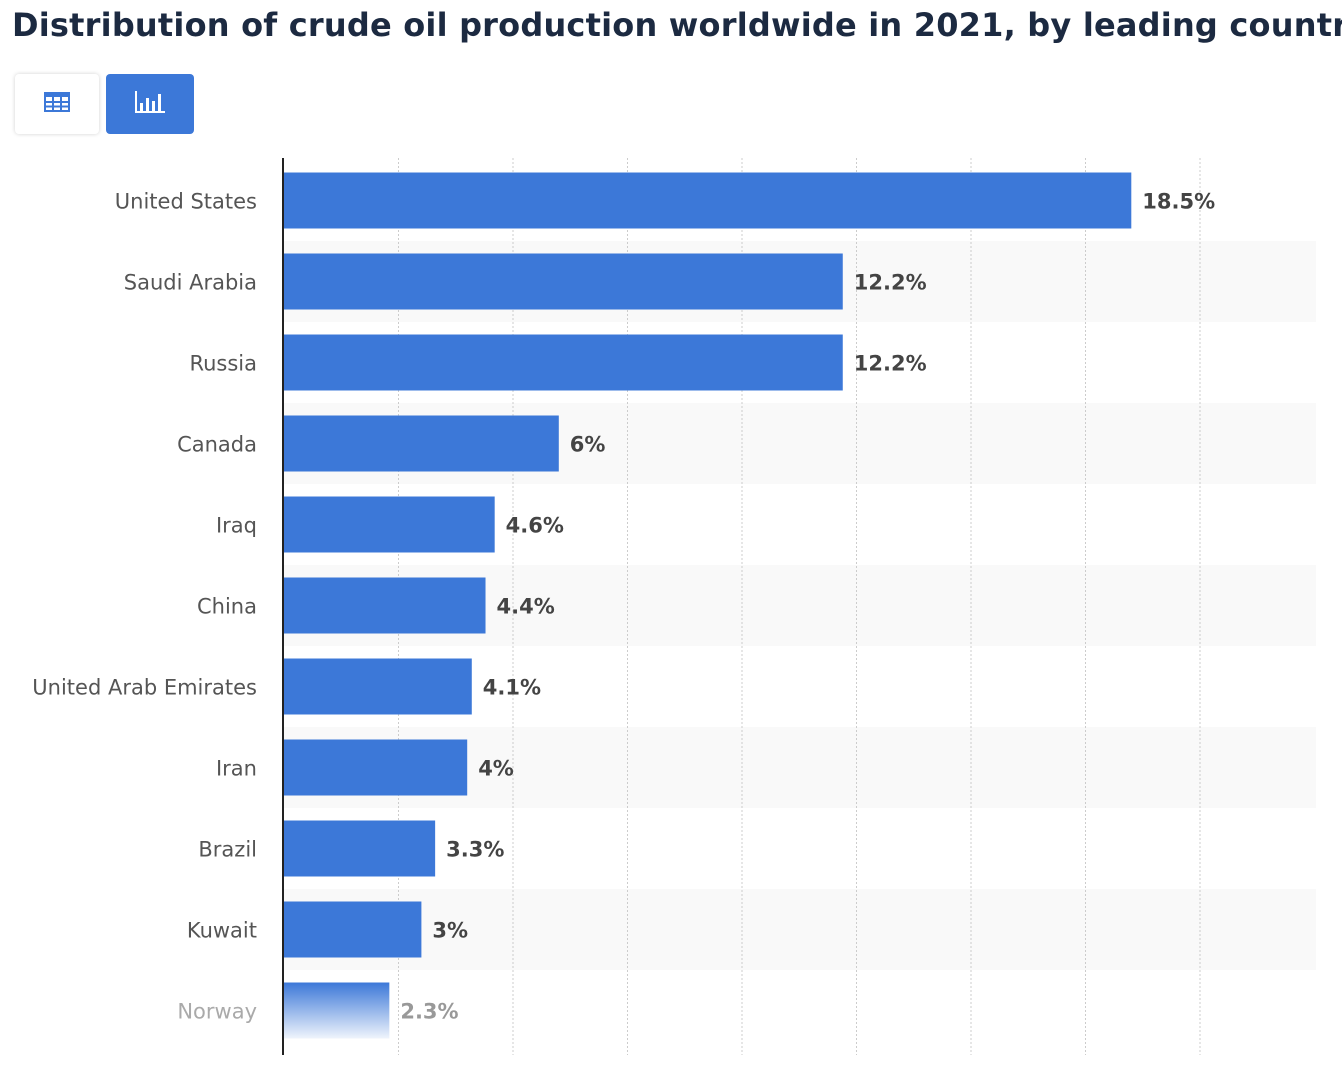 The width and height of the screenshot is (1342, 1090). What do you see at coordinates (223, 364) in the screenshot?
I see `category-label: Russia` at bounding box center [223, 364].